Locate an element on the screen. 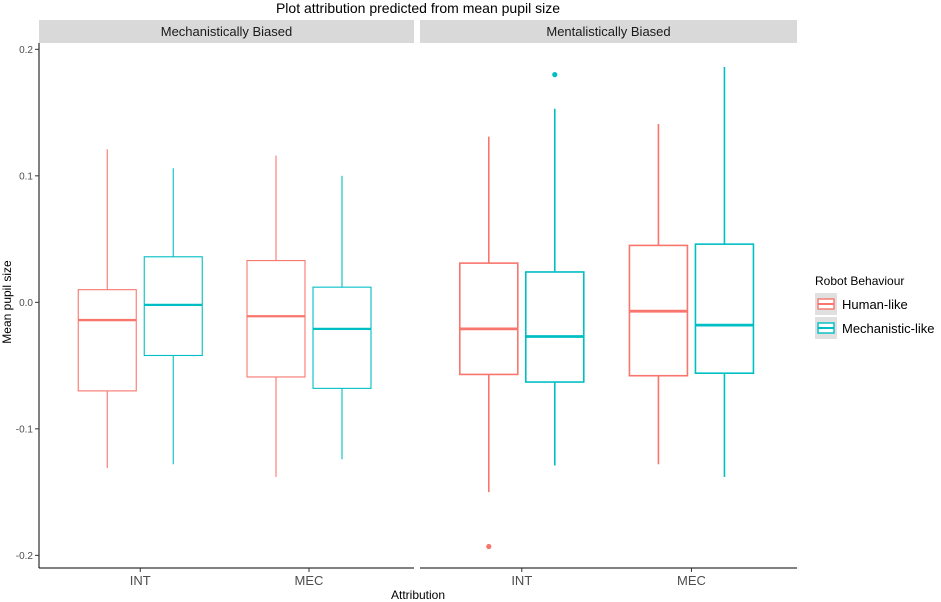 The width and height of the screenshot is (941, 602). y-axis-title: Mean pupil size is located at coordinates (7, 302).